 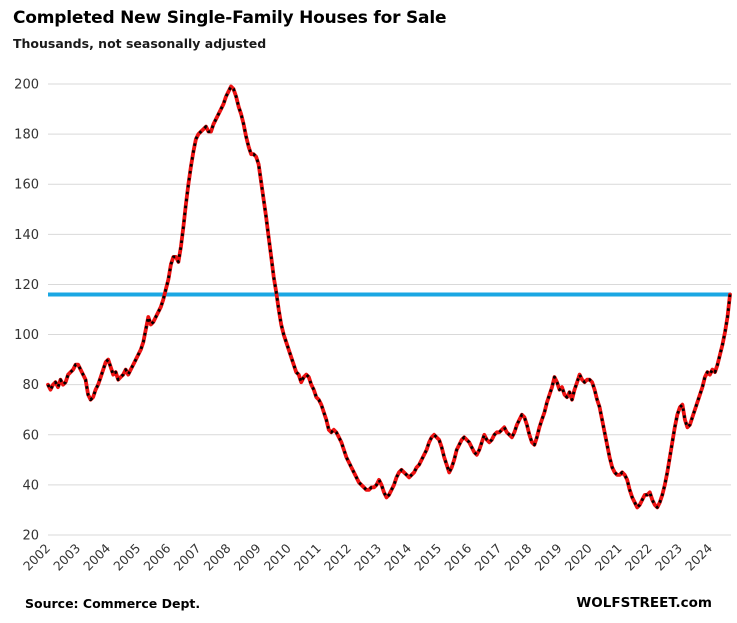 What do you see at coordinates (217, 556) in the screenshot?
I see `x-tick-label: 2008` at bounding box center [217, 556].